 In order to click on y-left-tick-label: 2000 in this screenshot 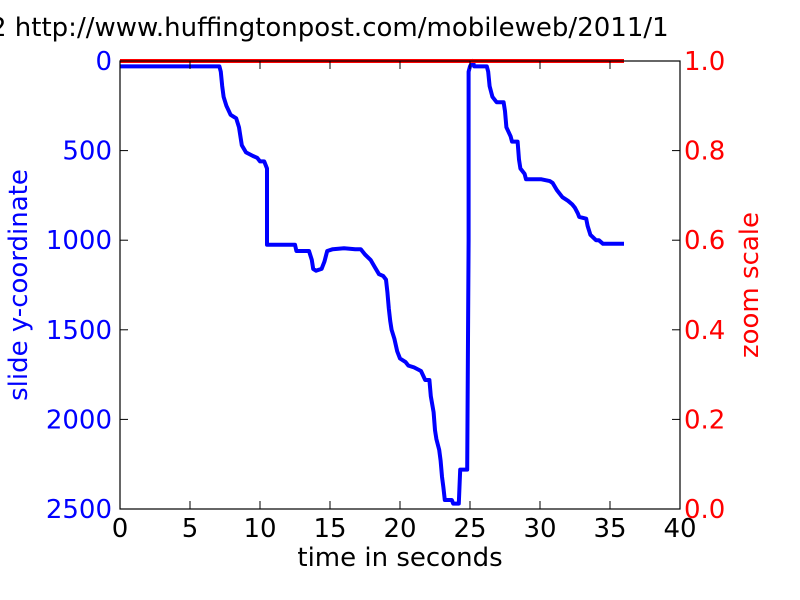, I will do `click(79, 420)`.